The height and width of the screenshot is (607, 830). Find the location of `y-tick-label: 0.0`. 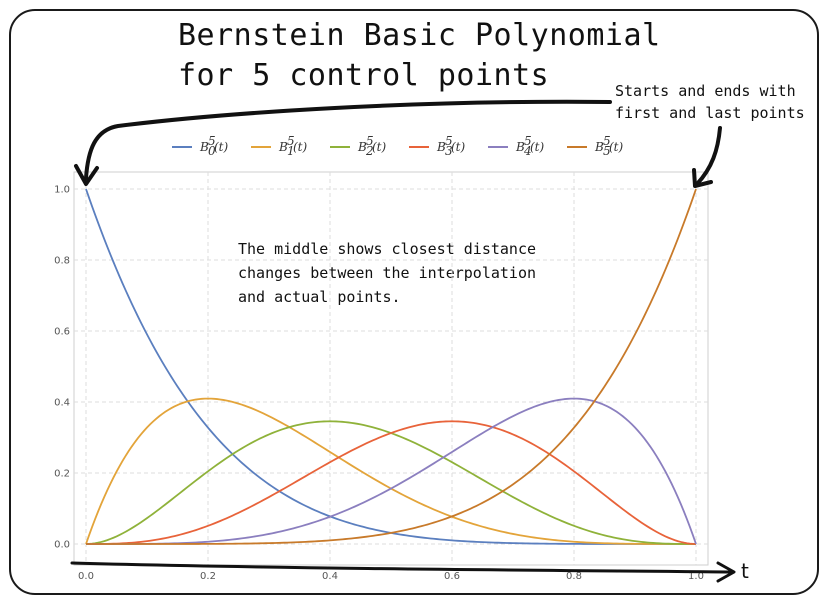

y-tick-label: 0.0 is located at coordinates (62, 545).